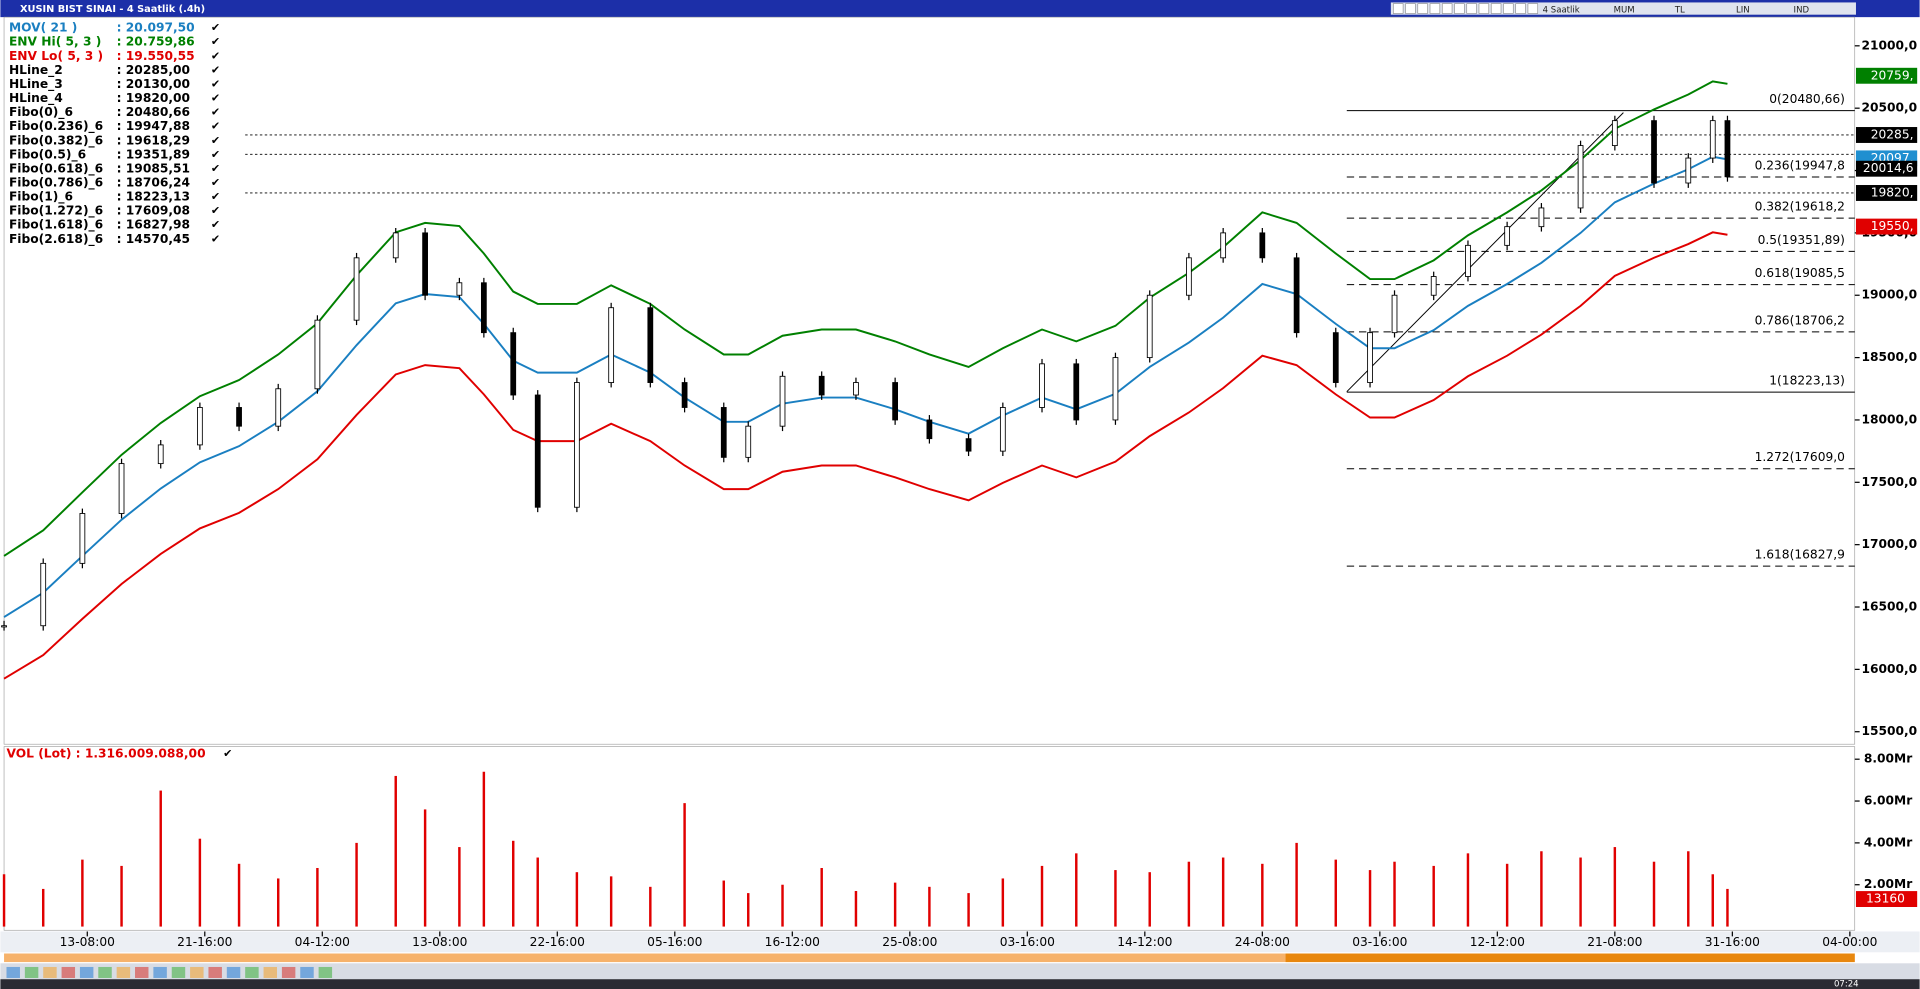  I want to click on legend-name: Fibo(1)_6, so click(41, 197).